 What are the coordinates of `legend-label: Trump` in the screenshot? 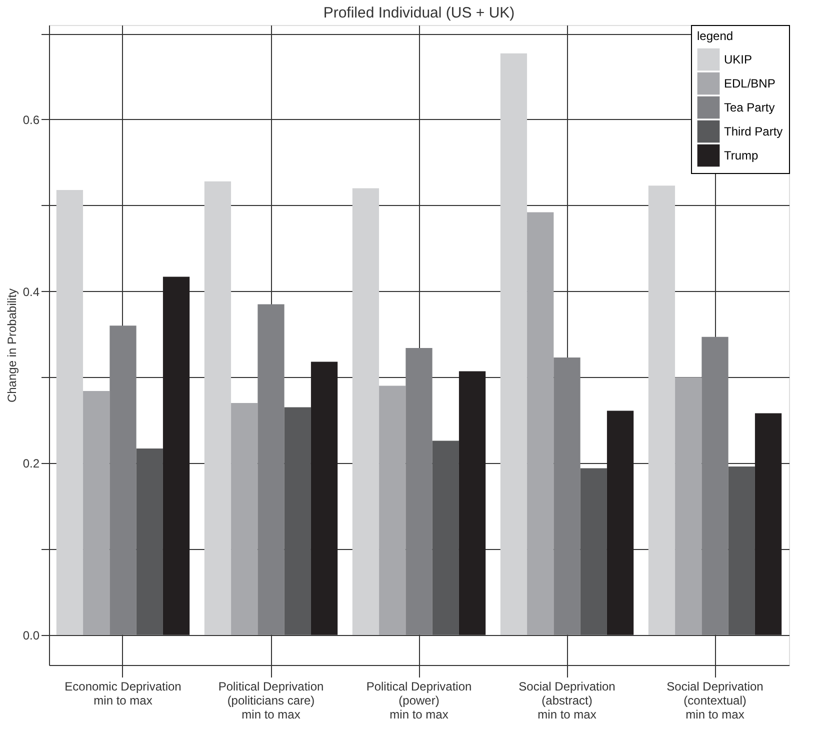 It's located at (741, 155).